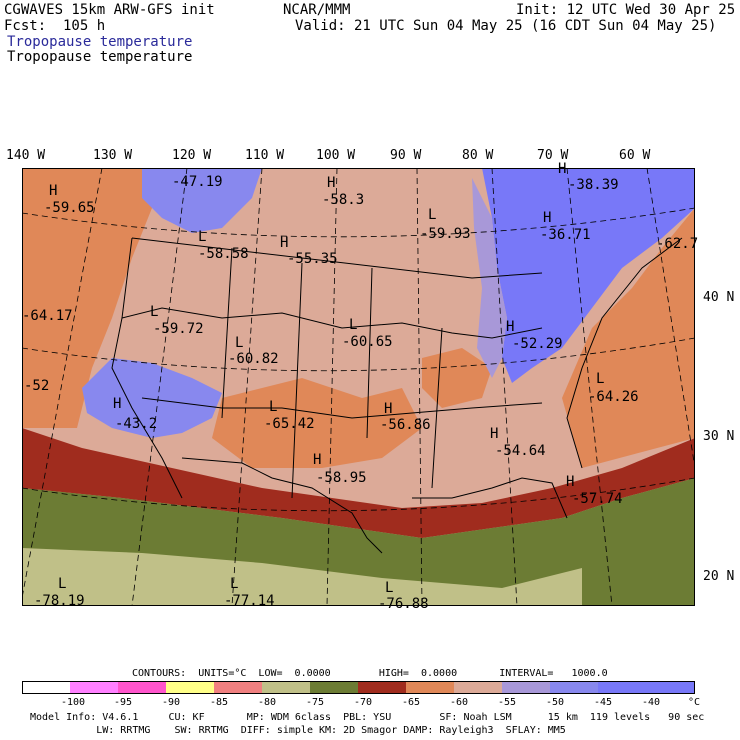 The width and height of the screenshot is (740, 740). Describe the element at coordinates (489, 278) in the screenshot. I see `lavender-zone-northeast` at that location.